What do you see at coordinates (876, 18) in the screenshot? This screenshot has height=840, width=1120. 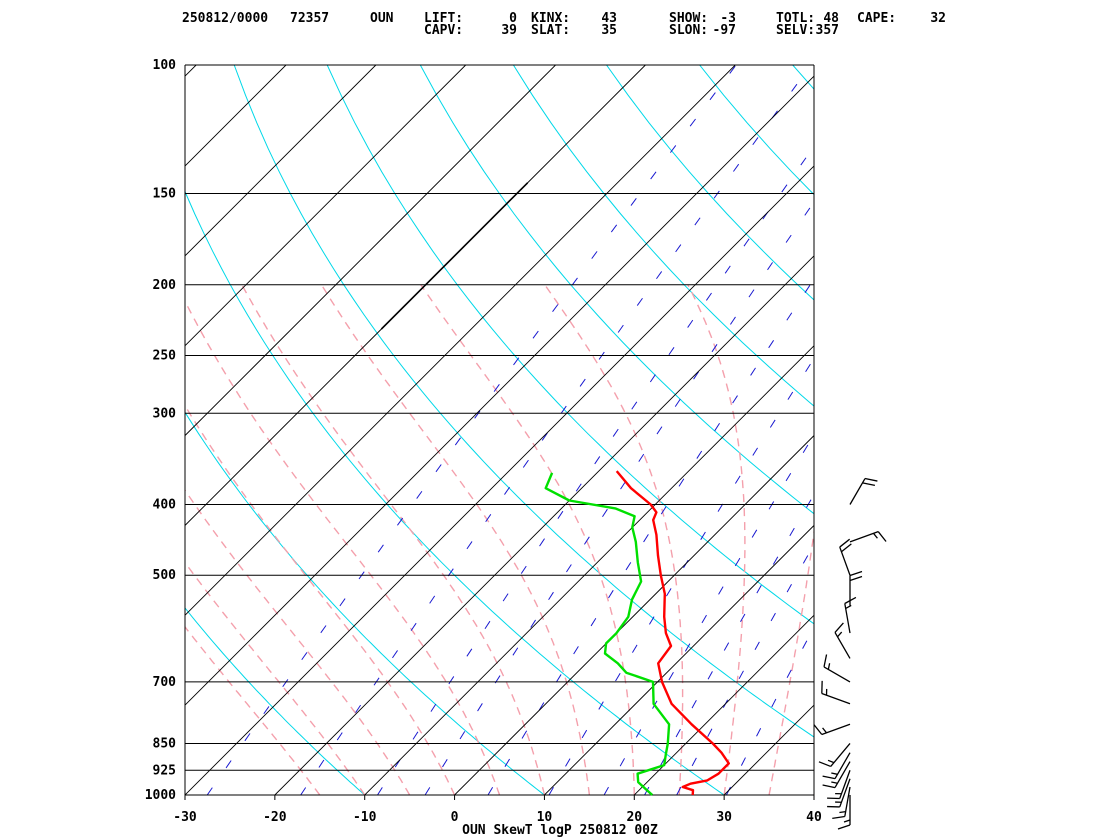 I see `header-field: CAPE:` at bounding box center [876, 18].